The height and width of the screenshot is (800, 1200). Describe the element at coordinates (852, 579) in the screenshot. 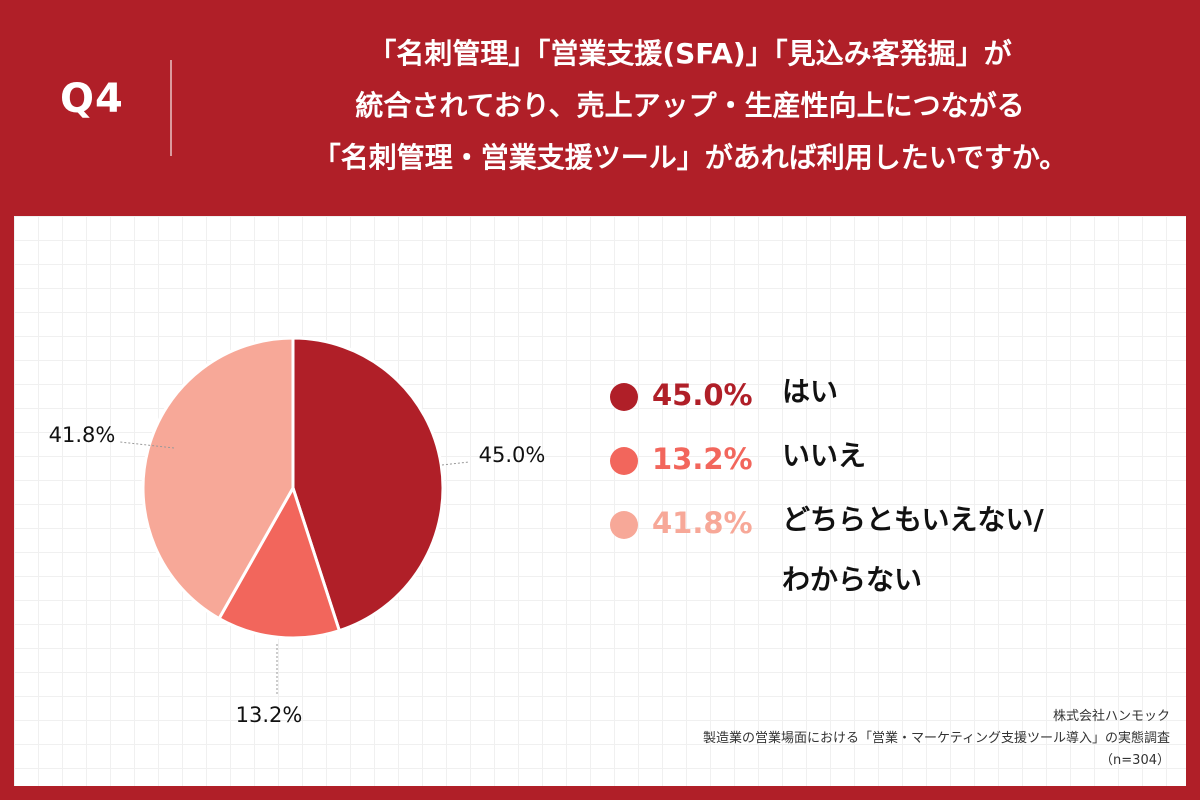

I see `legend-label-unsure-line-2: わからない` at that location.